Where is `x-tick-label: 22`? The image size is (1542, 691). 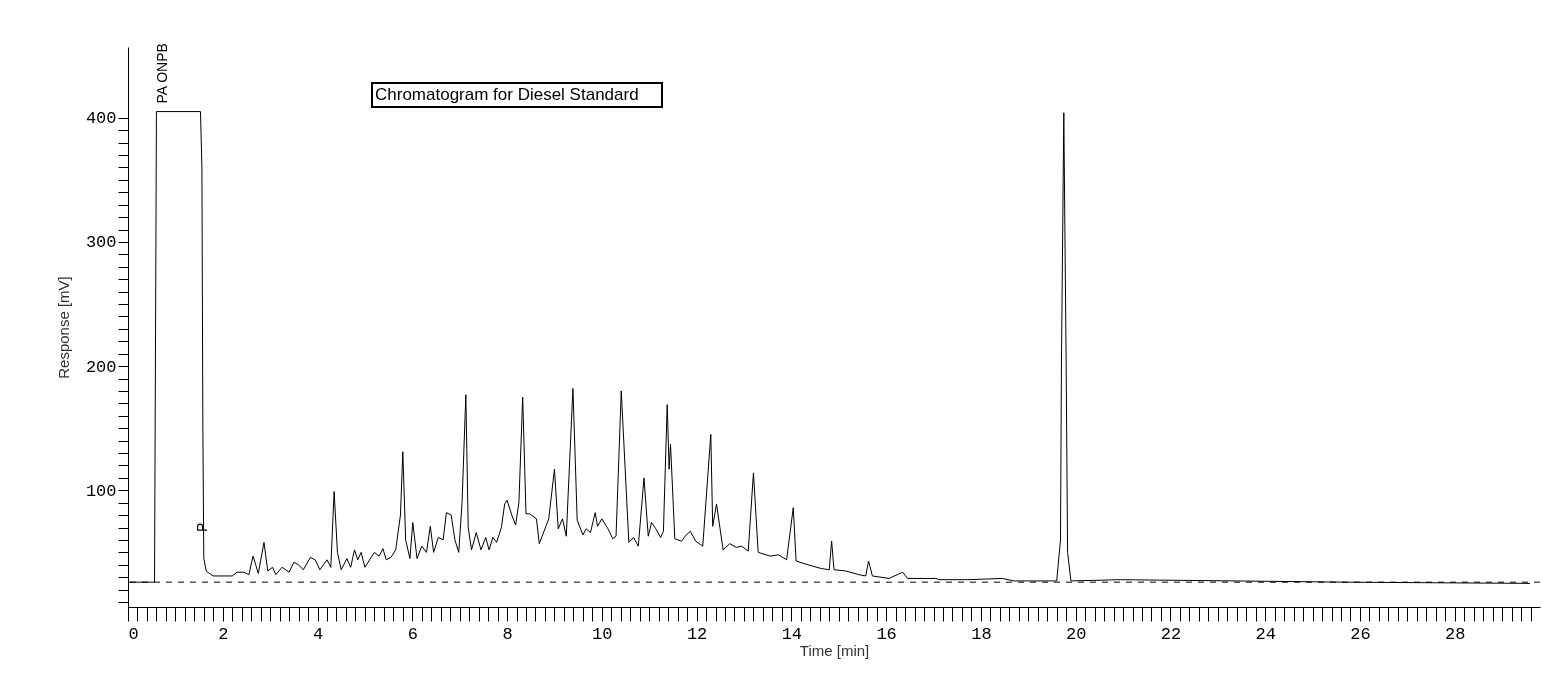
x-tick-label: 22 is located at coordinates (1171, 634).